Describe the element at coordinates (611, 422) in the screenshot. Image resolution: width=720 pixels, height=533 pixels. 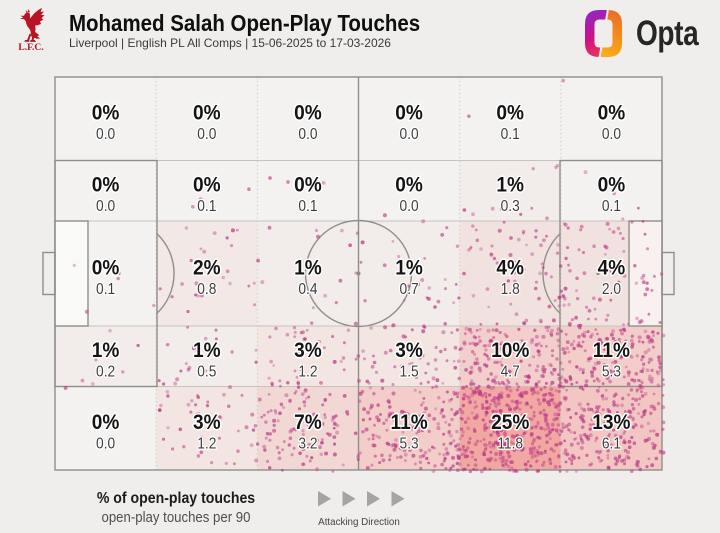
I see `svg-text: 13%` at that location.